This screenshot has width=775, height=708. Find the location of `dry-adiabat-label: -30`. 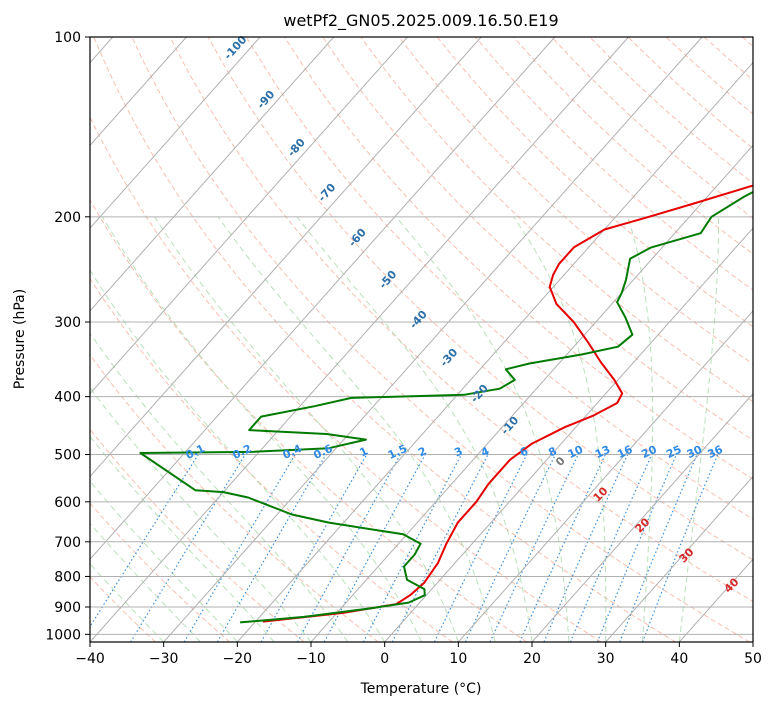

dry-adiabat-label: -30 is located at coordinates (448, 358).